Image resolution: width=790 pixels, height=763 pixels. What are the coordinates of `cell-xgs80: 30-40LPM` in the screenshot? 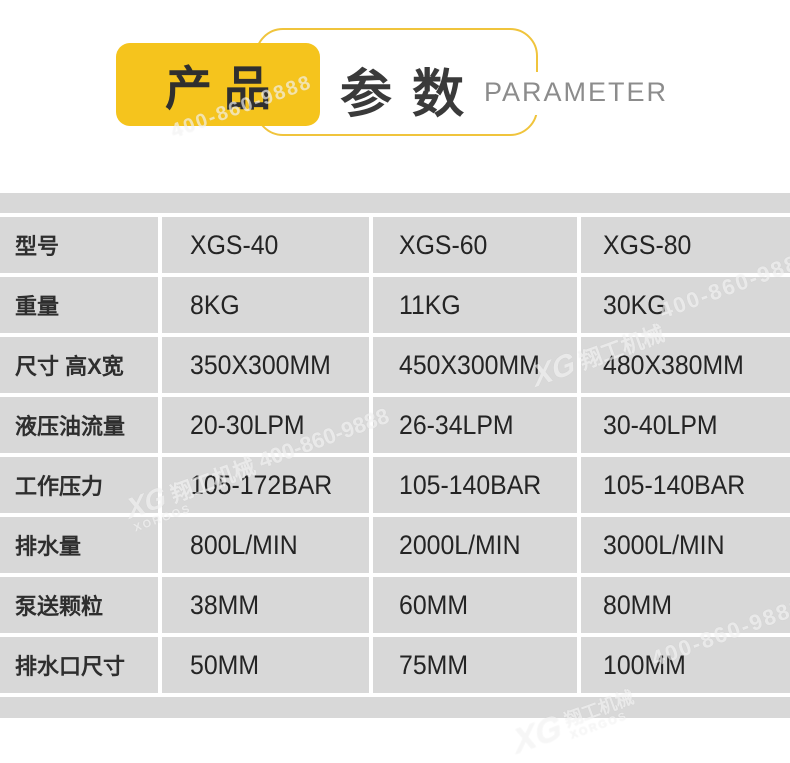 It's located at (685, 425).